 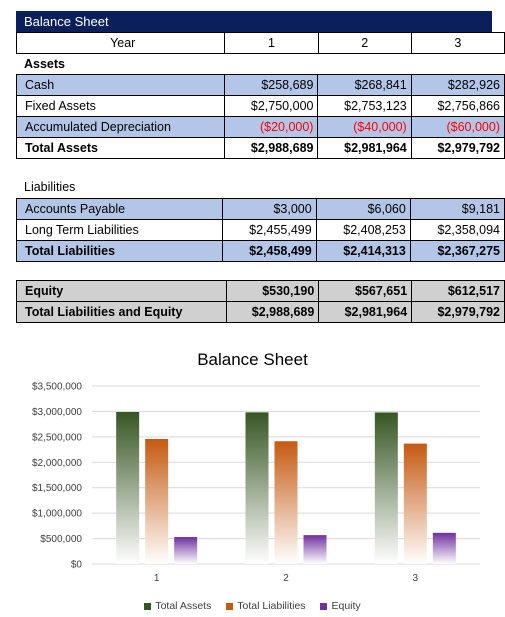 What do you see at coordinates (365, 291) in the screenshot?
I see `cell-value: $567,651` at bounding box center [365, 291].